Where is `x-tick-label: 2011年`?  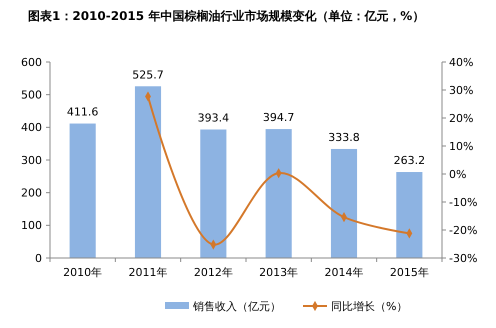
x-tick-label: 2011年 is located at coordinates (148, 272).